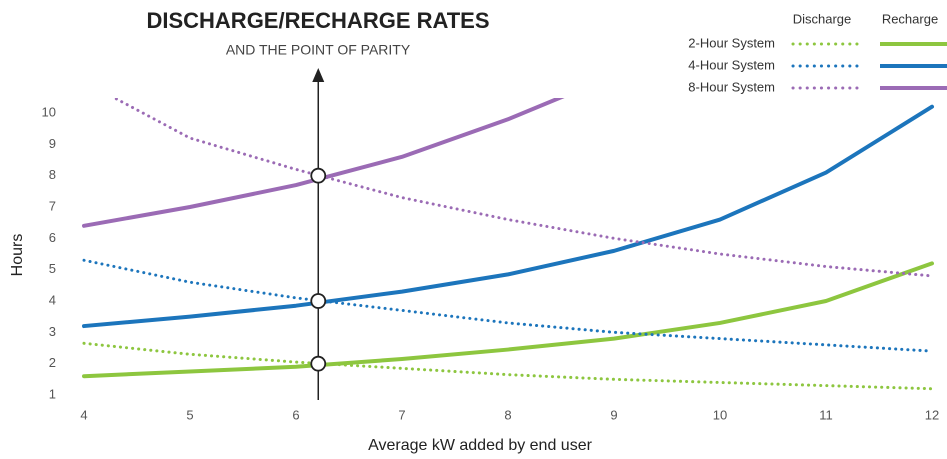 The width and height of the screenshot is (947, 459). Describe the element at coordinates (52, 205) in the screenshot. I see `y-tick-label: 7` at that location.